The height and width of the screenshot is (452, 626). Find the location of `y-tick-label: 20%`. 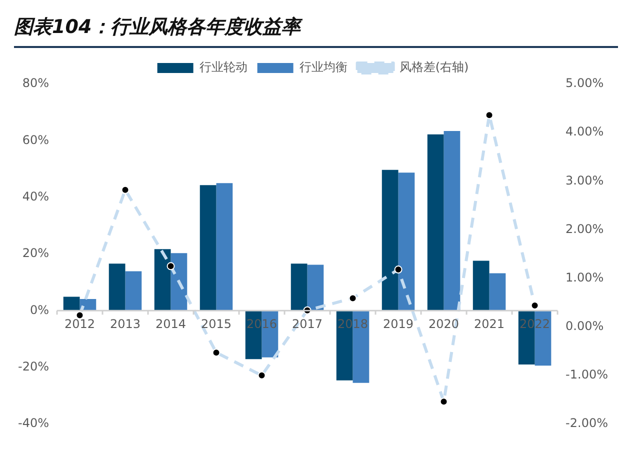

y-tick-label: 20% is located at coordinates (35, 253).